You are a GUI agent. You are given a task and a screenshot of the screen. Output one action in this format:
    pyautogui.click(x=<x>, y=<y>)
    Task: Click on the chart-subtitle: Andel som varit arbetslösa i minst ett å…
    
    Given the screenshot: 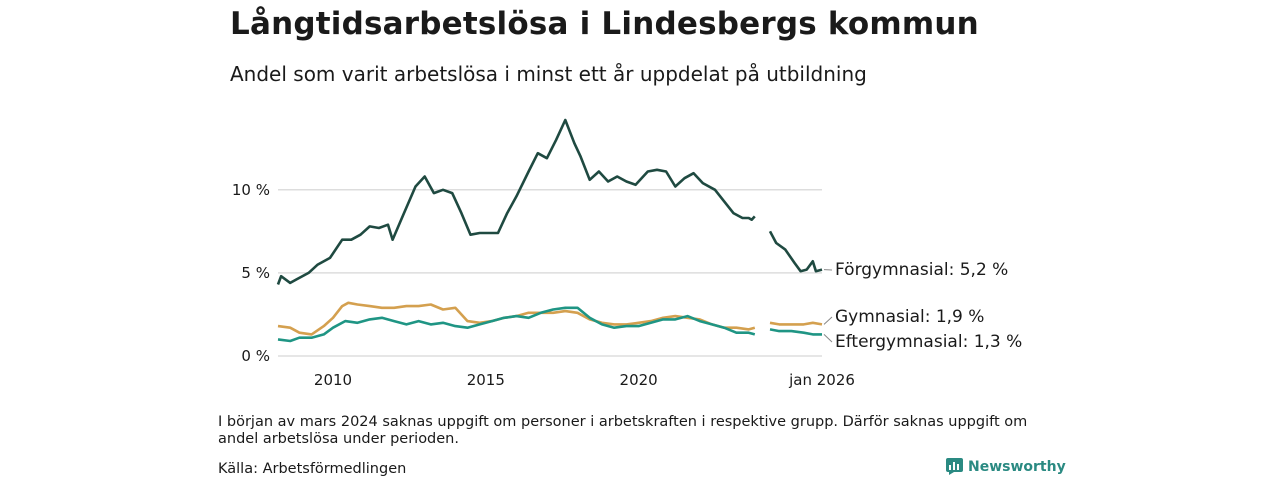 What is the action you would take?
    pyautogui.click(x=548, y=74)
    